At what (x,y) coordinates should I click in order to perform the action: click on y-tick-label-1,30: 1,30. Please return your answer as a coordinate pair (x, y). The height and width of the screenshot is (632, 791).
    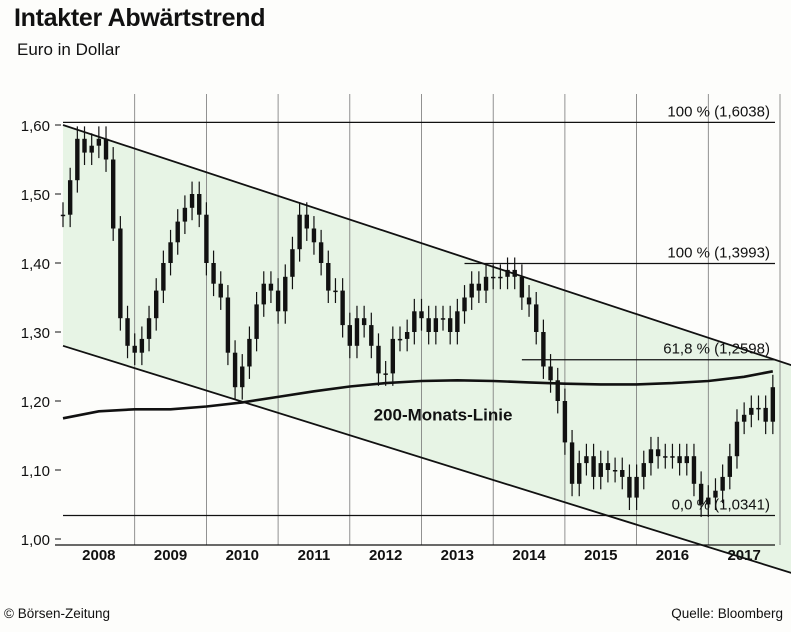
    Looking at the image, I should click on (35, 333).